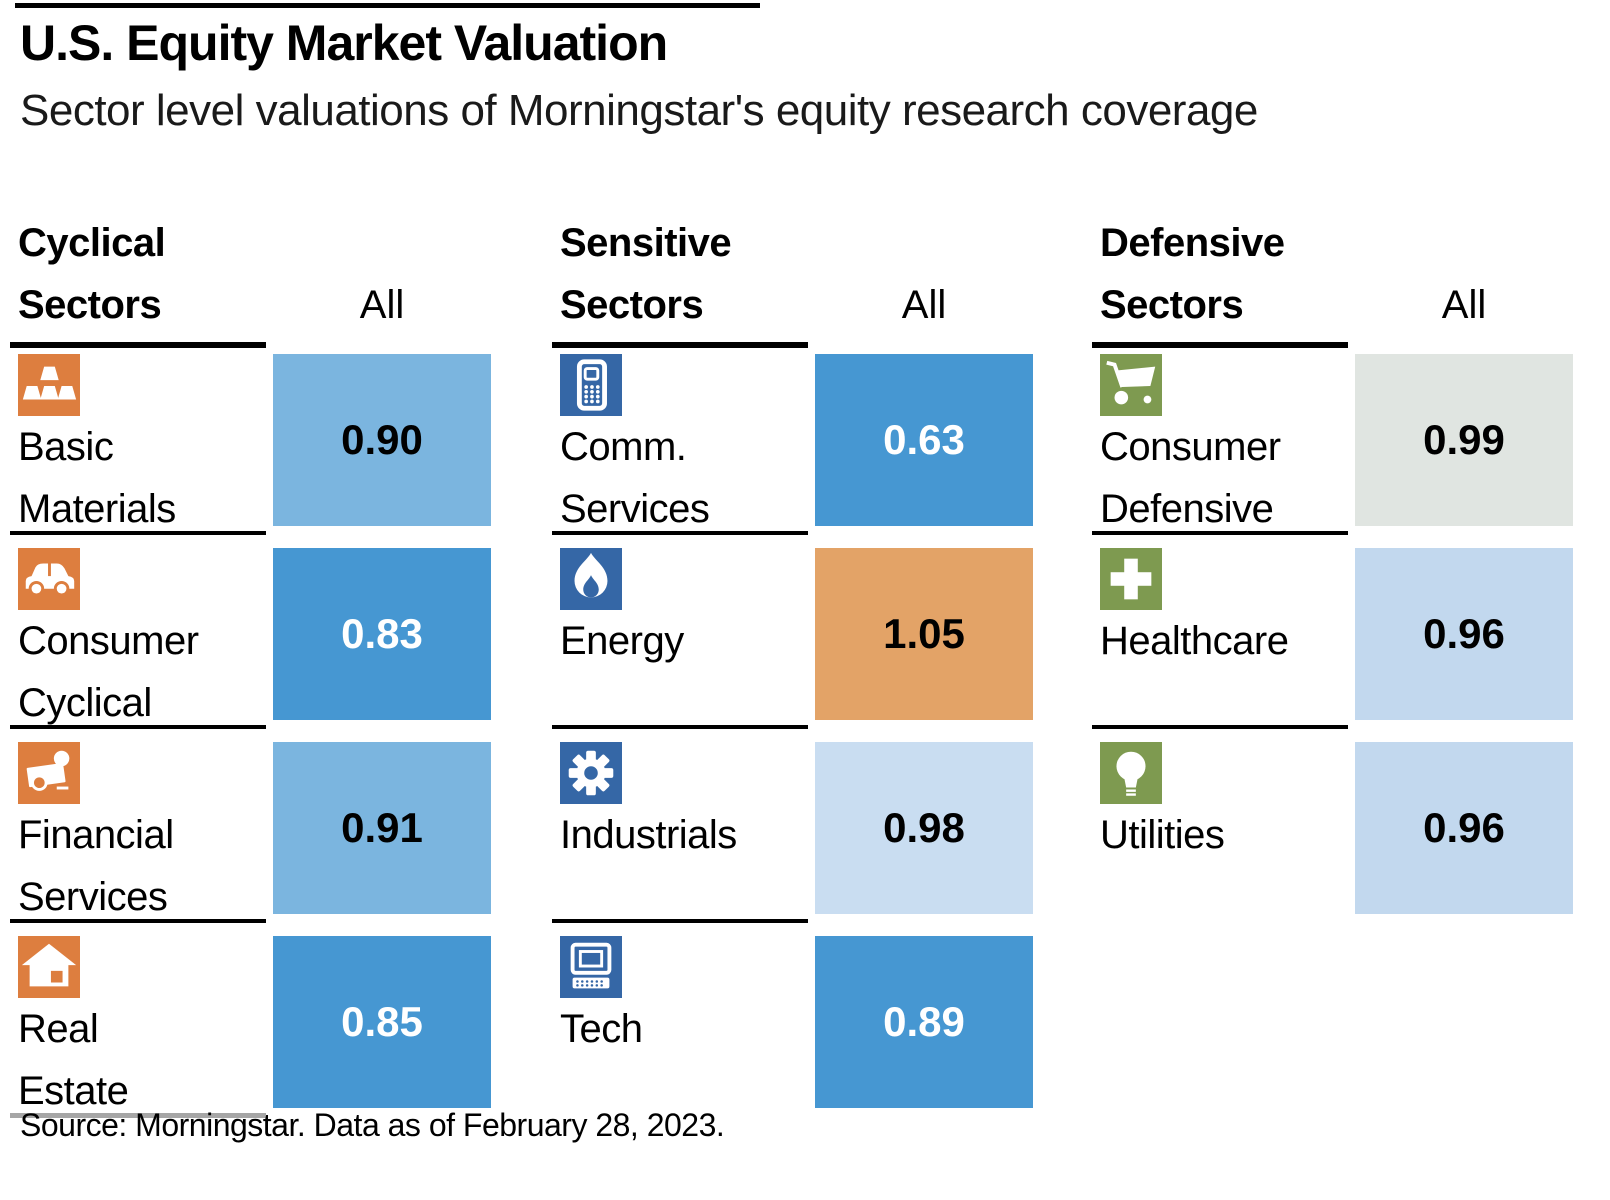 Image resolution: width=1610 pixels, height=1200 pixels. What do you see at coordinates (49, 385) in the screenshot?
I see `gold-bars-icon` at bounding box center [49, 385].